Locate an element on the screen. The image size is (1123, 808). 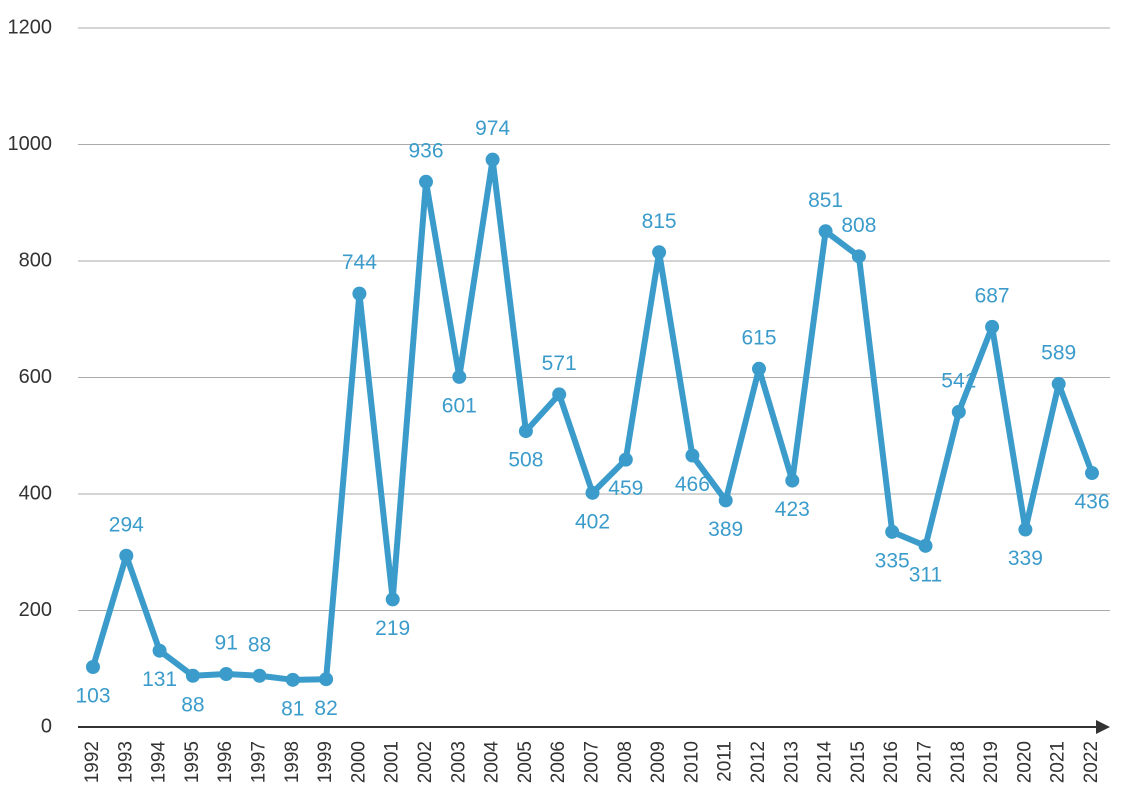
value-label: 808 is located at coordinates (858, 225).